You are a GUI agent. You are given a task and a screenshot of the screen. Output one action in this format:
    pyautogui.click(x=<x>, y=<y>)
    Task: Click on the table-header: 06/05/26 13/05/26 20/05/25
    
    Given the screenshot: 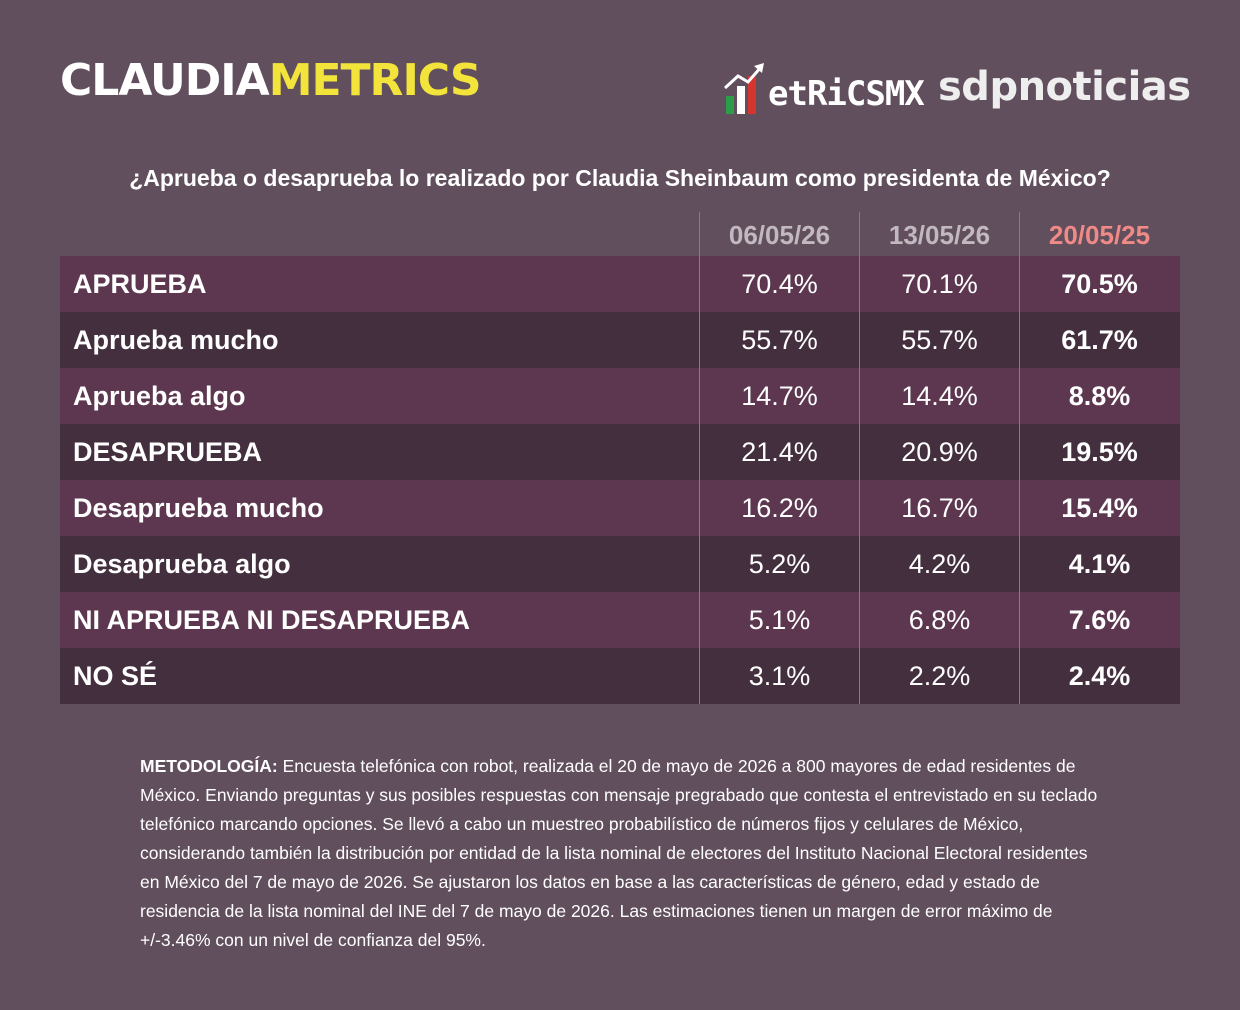 What is the action you would take?
    pyautogui.click(x=620, y=234)
    